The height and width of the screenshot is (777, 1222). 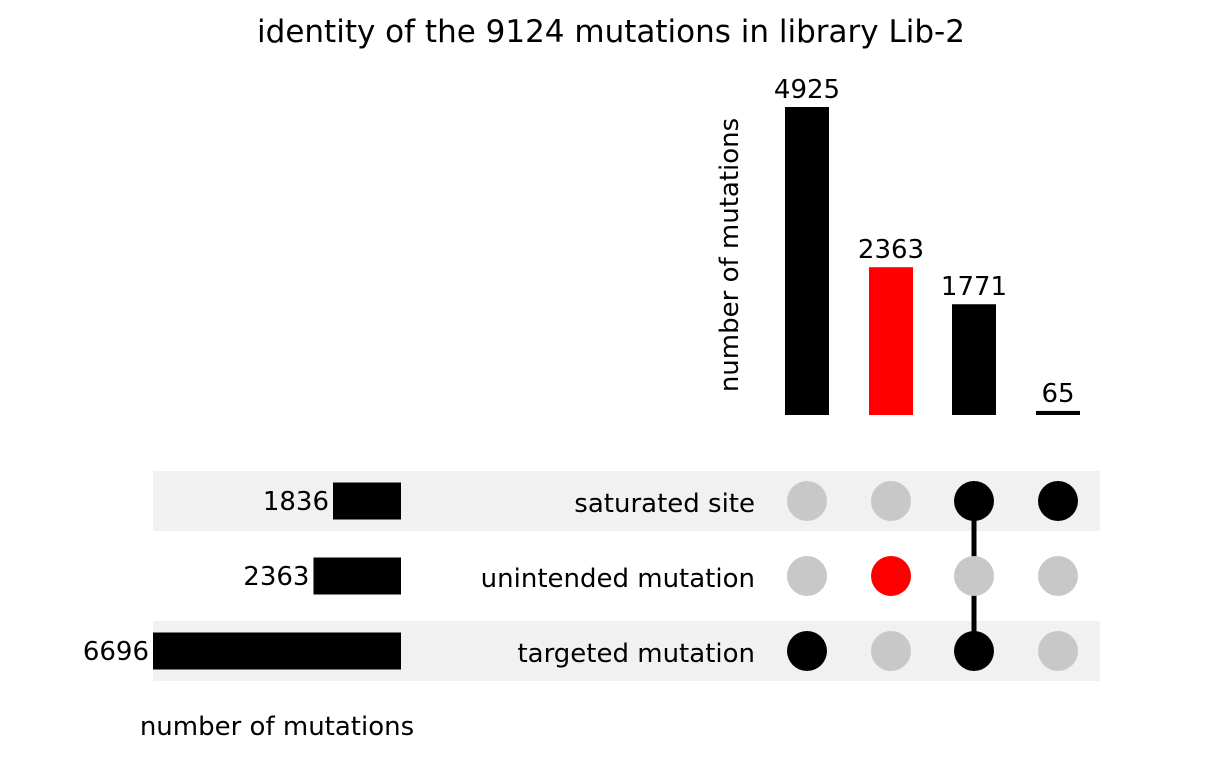 I want to click on nonmember-dot-4-targeted-mutation, so click(x=1058, y=651).